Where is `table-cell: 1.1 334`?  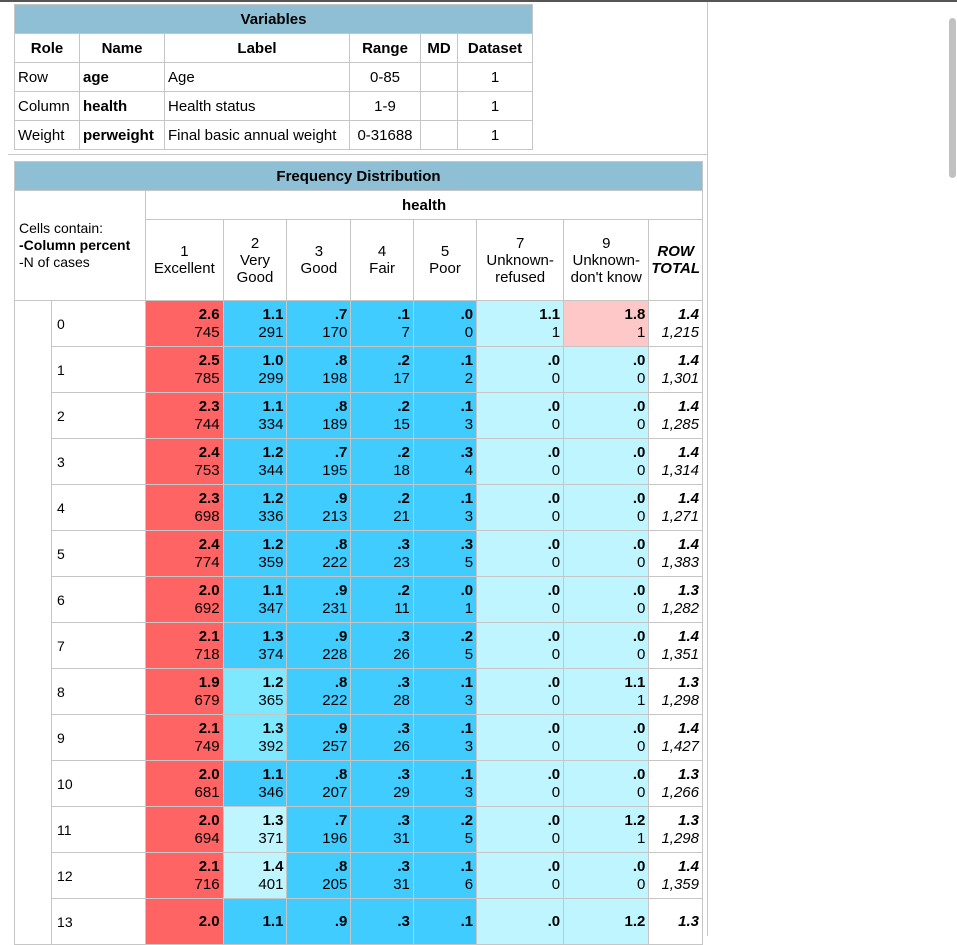 table-cell: 1.1 334 is located at coordinates (255, 415).